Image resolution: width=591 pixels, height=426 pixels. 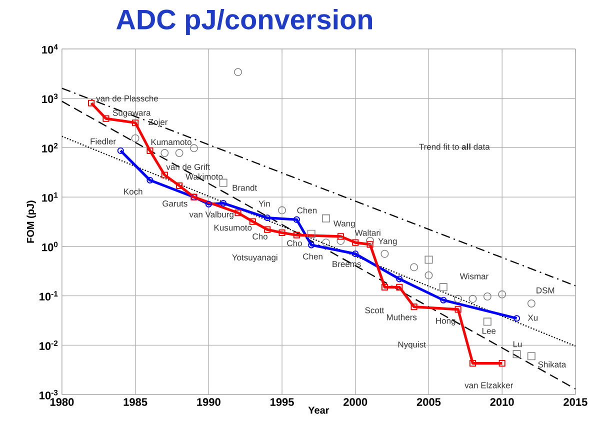 I want to click on annotation: van de Grift, so click(x=188, y=167).